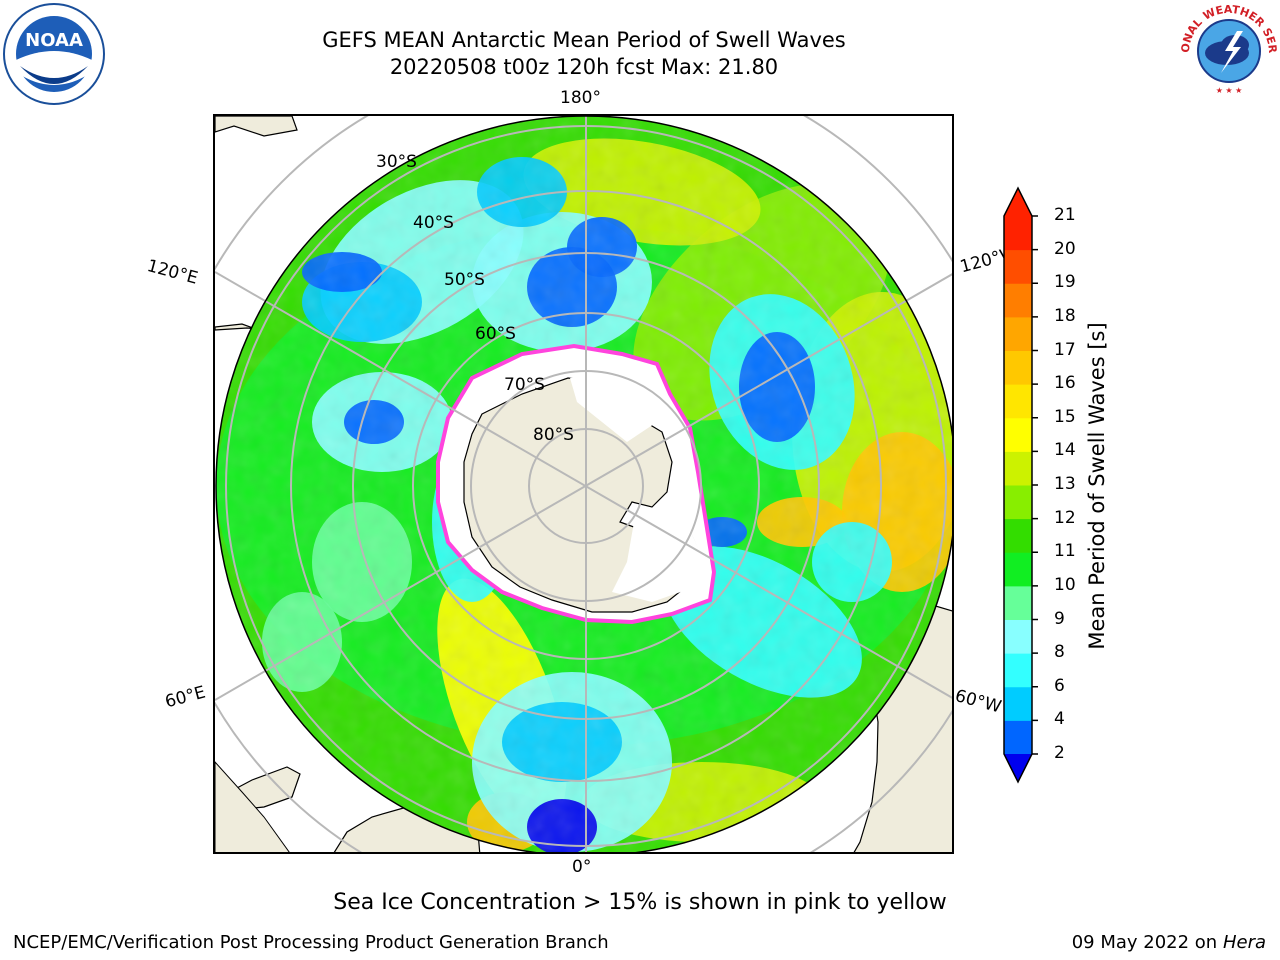 The width and height of the screenshot is (1280, 960). I want to click on lon-label-0: 0°, so click(582, 867).